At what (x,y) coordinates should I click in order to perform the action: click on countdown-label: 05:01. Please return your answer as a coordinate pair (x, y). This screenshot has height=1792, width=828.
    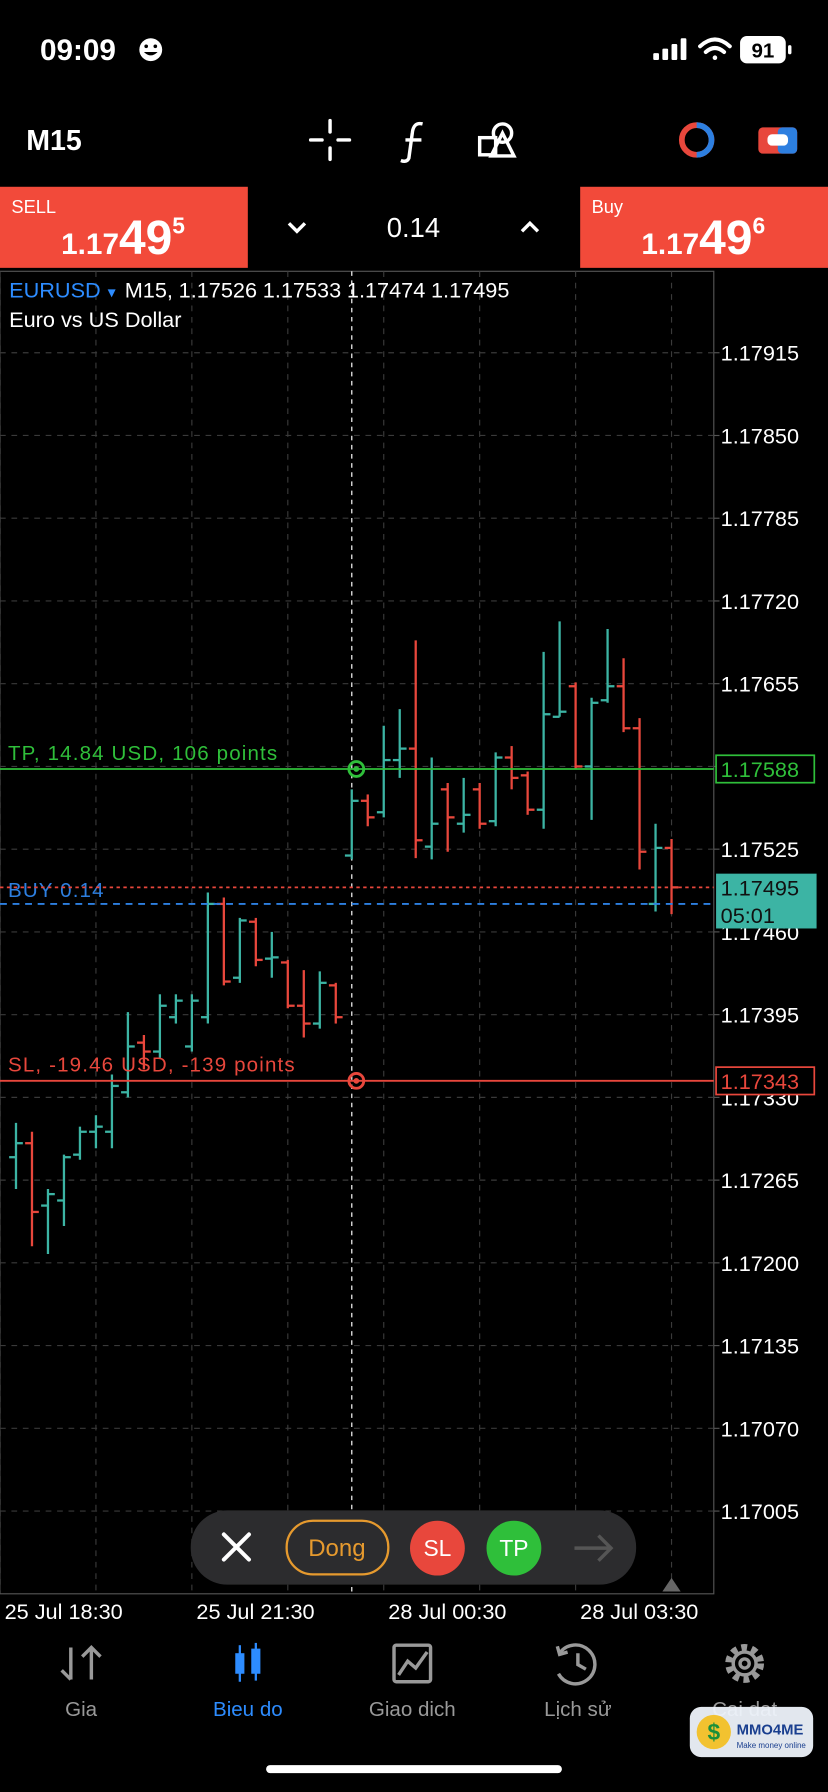
    Looking at the image, I should click on (748, 915).